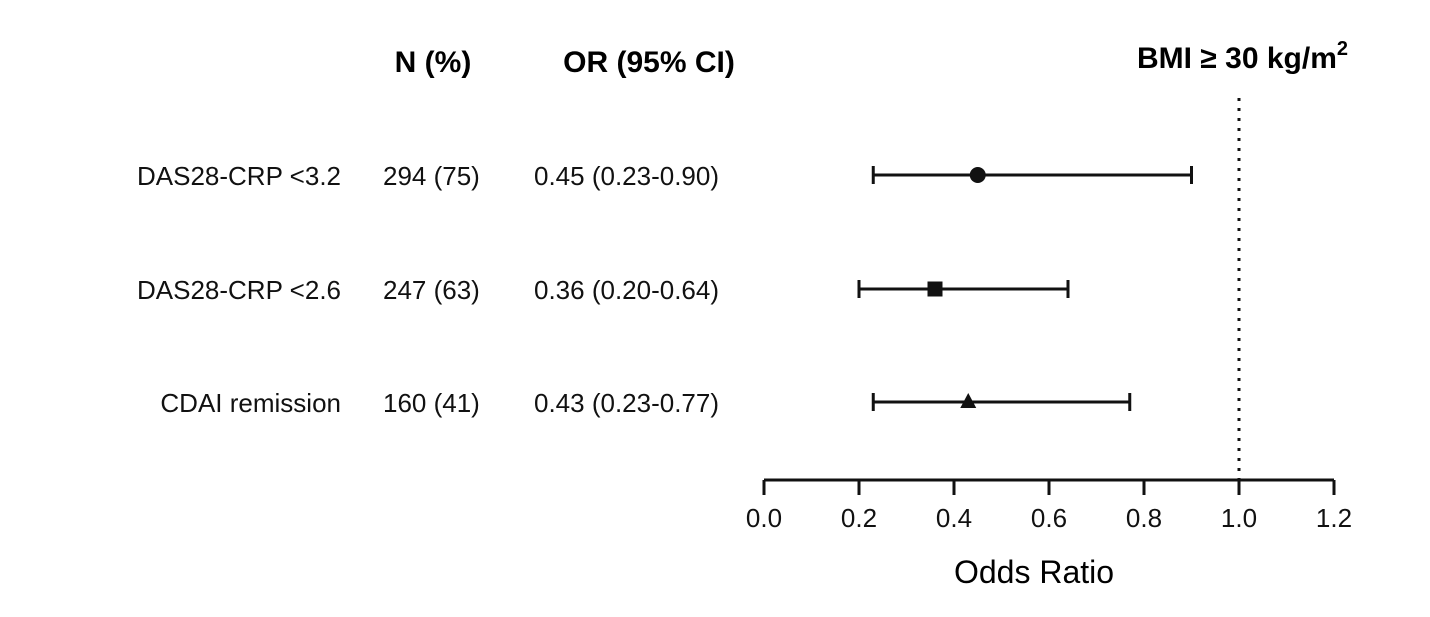  Describe the element at coordinates (859, 518) in the screenshot. I see `x-tick-label: 0.2` at that location.